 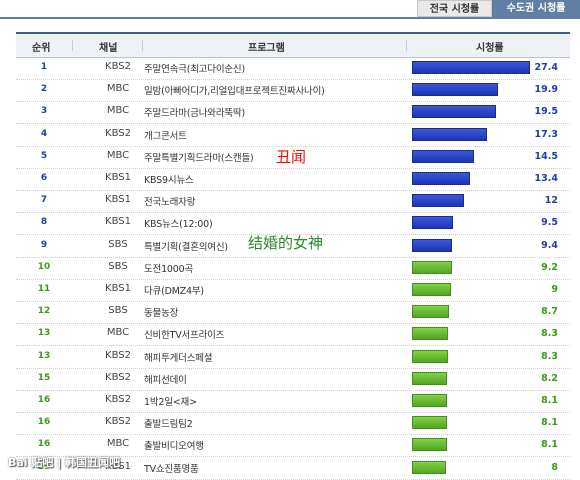 I want to click on table-row: 6 KBS1 KBS9시뉴스 13.4, so click(x=293, y=179).